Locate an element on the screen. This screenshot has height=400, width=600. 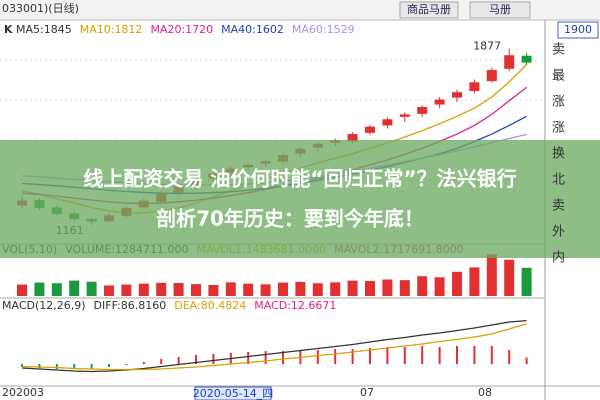
side-label: 内 is located at coordinates (558, 258).